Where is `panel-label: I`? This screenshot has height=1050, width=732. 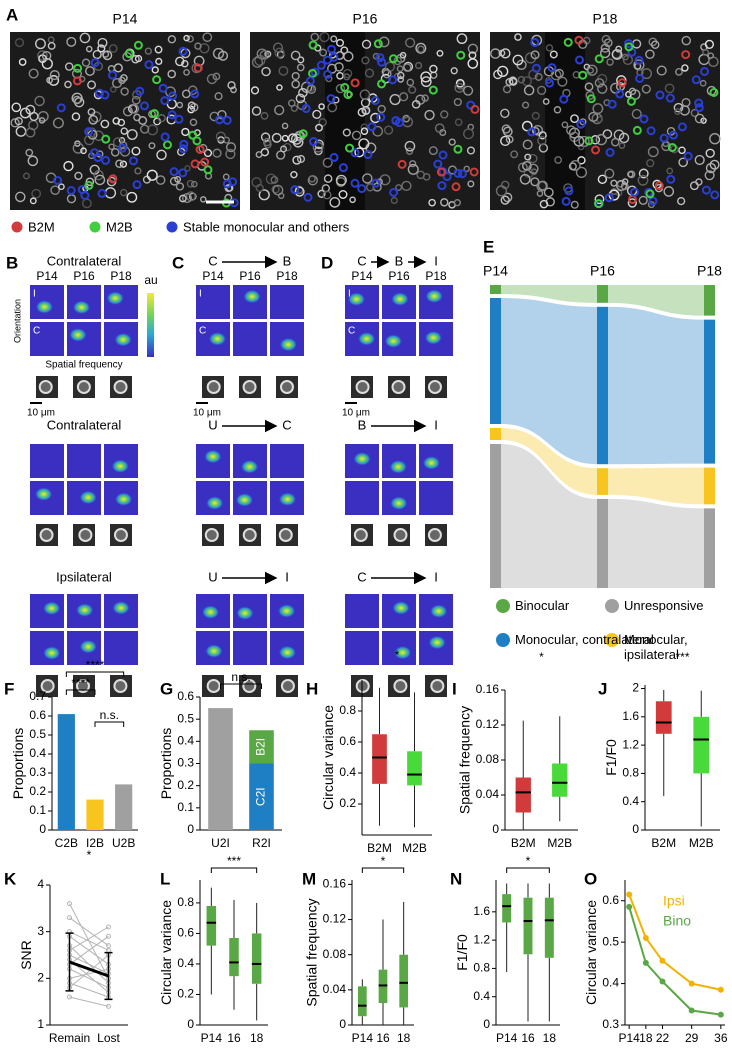 panel-label: I is located at coordinates (454, 688).